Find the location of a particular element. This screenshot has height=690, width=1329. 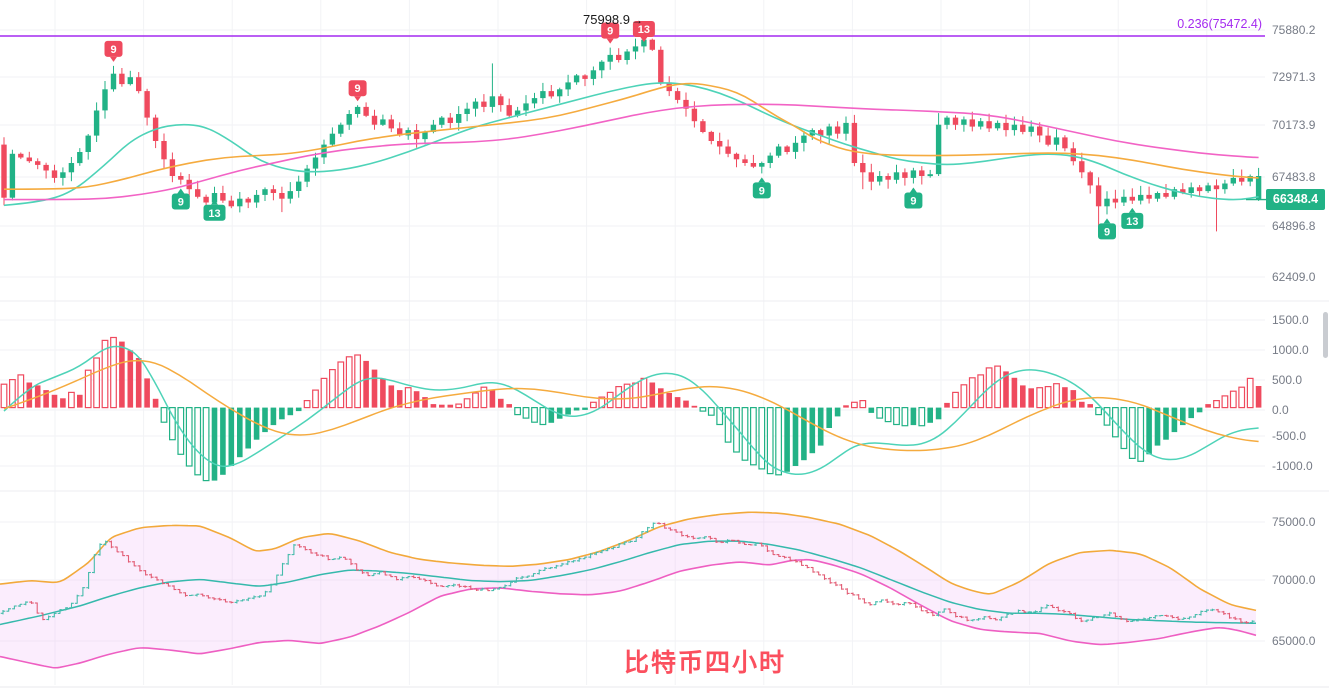

scrollbar-thumb is located at coordinates (1325, 335).